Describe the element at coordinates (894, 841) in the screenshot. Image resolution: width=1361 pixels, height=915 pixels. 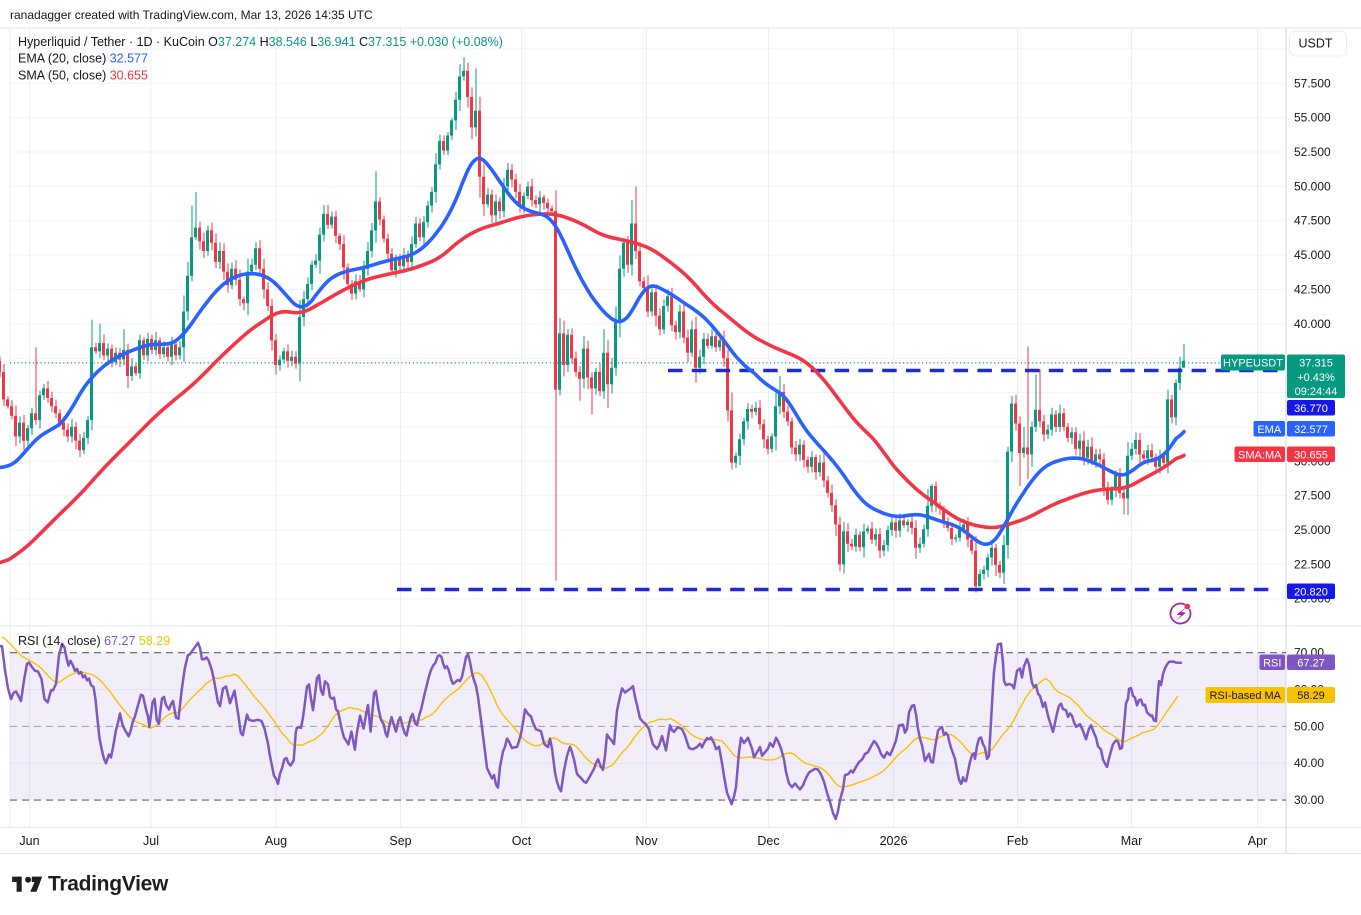
I see `svg-text: 2026` at that location.